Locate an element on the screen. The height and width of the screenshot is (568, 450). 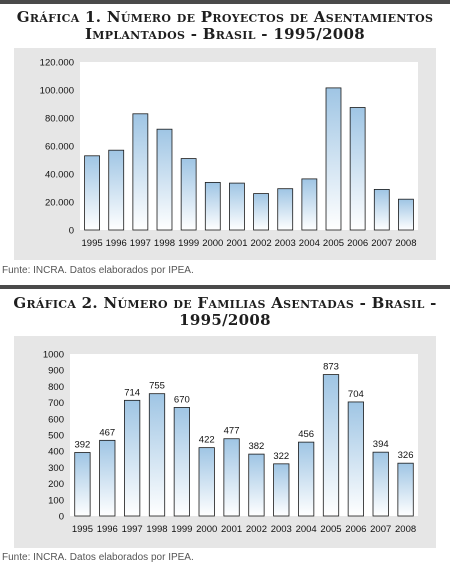
chart1-xtick-label: 1995 is located at coordinates (92, 243).